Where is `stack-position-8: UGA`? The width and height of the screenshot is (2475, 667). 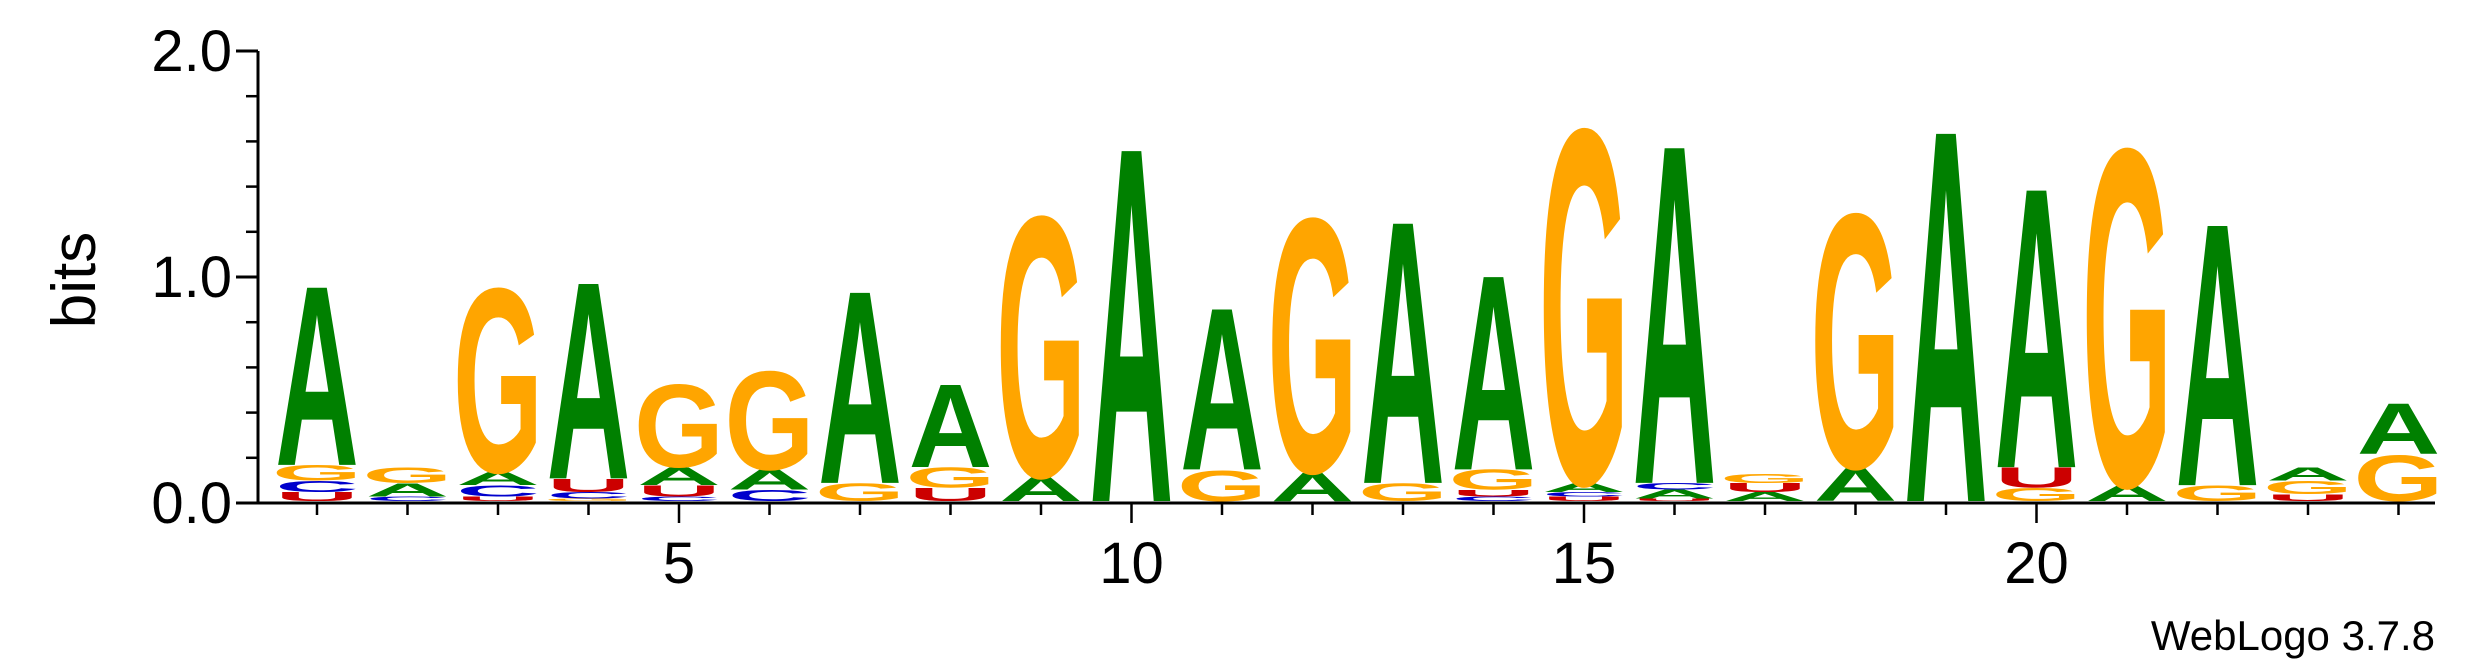
stack-position-8: UGA is located at coordinates (951, 432).